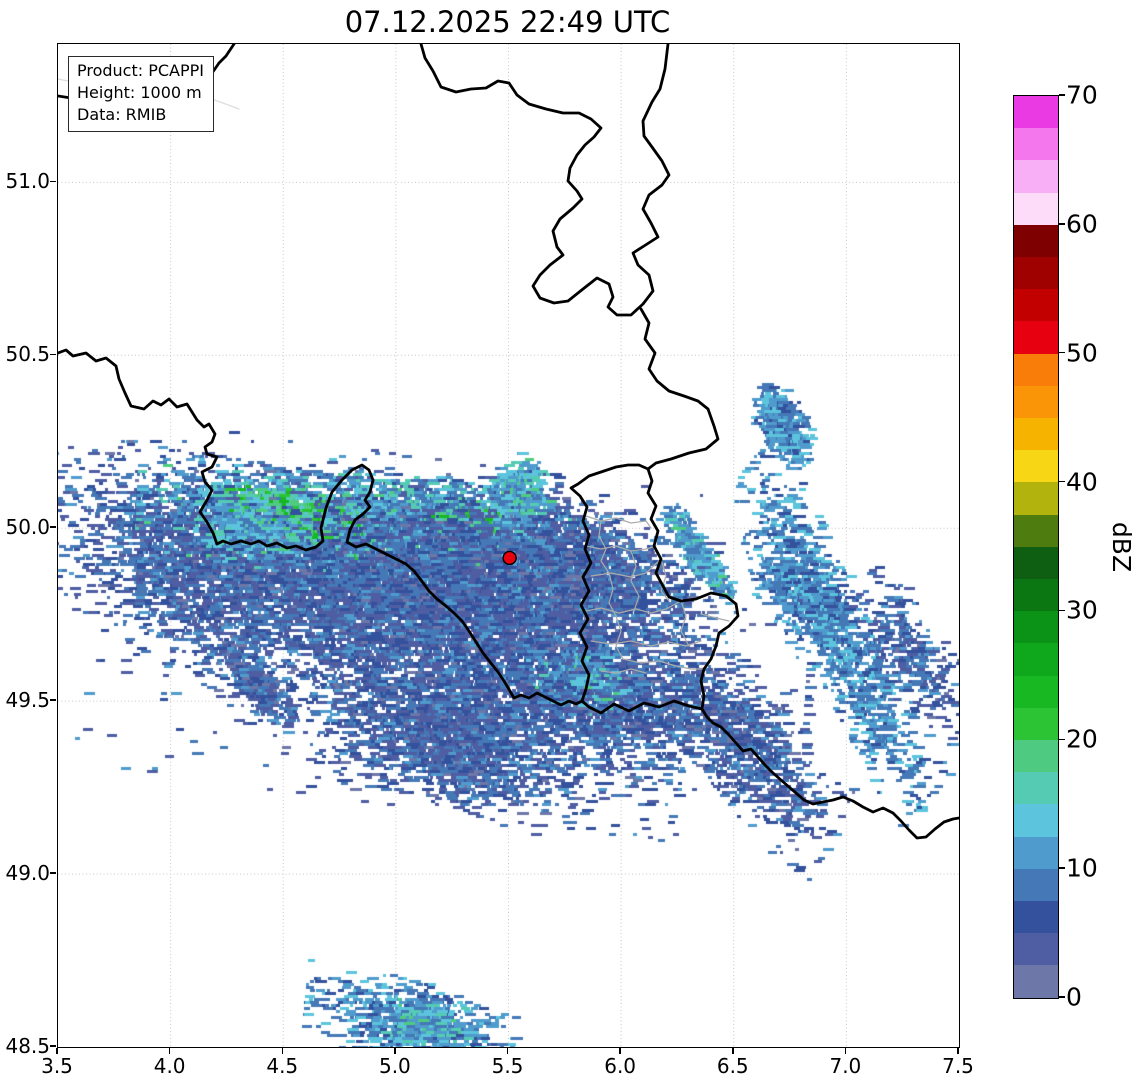 The height and width of the screenshot is (1084, 1145). What do you see at coordinates (141, 70) in the screenshot?
I see `product-info-line: Product: PCAPPI` at bounding box center [141, 70].